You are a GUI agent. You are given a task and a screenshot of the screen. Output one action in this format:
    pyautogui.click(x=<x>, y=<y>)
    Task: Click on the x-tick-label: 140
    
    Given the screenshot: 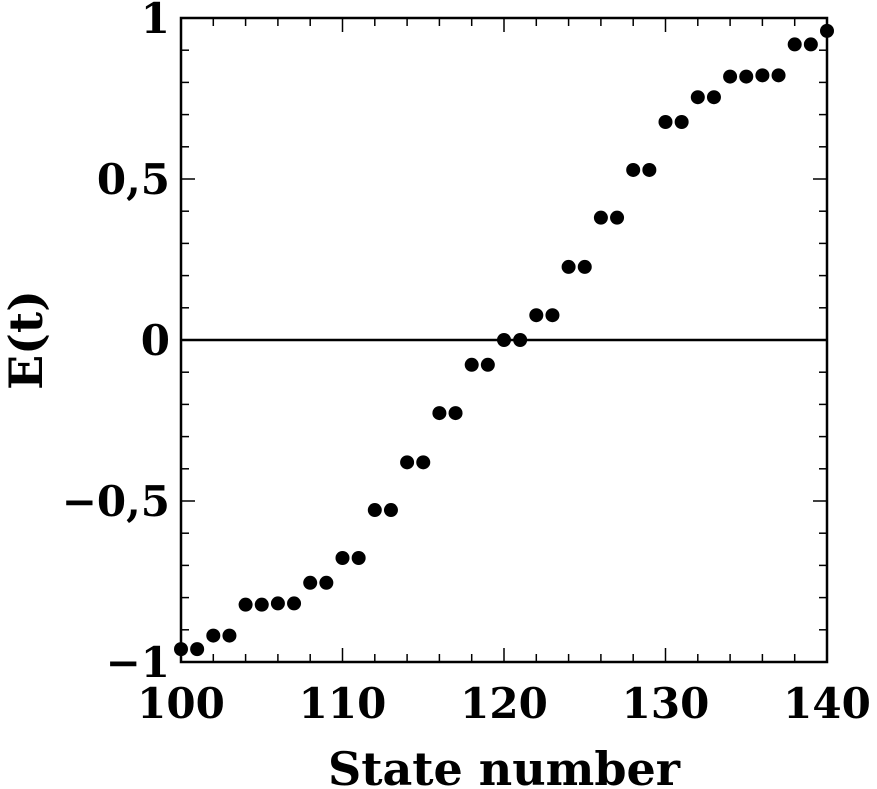 What is the action you would take?
    pyautogui.click(x=827, y=703)
    